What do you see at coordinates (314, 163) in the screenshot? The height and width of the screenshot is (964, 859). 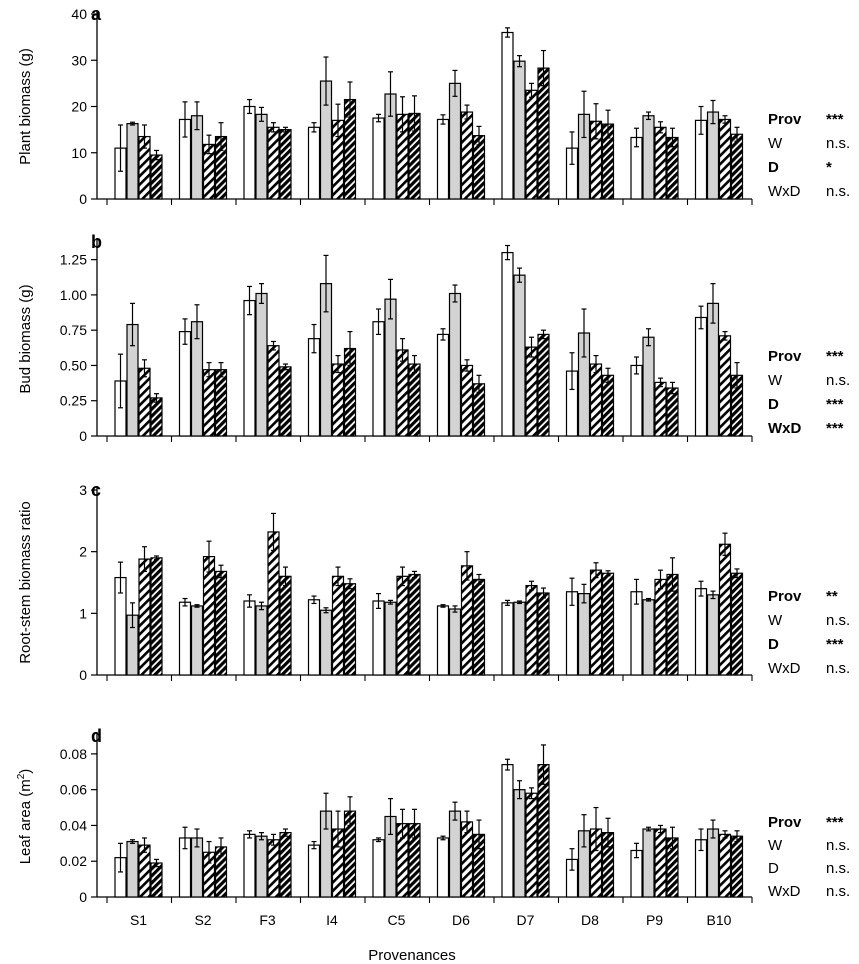 I see `bar-a-I4-white` at bounding box center [314, 163].